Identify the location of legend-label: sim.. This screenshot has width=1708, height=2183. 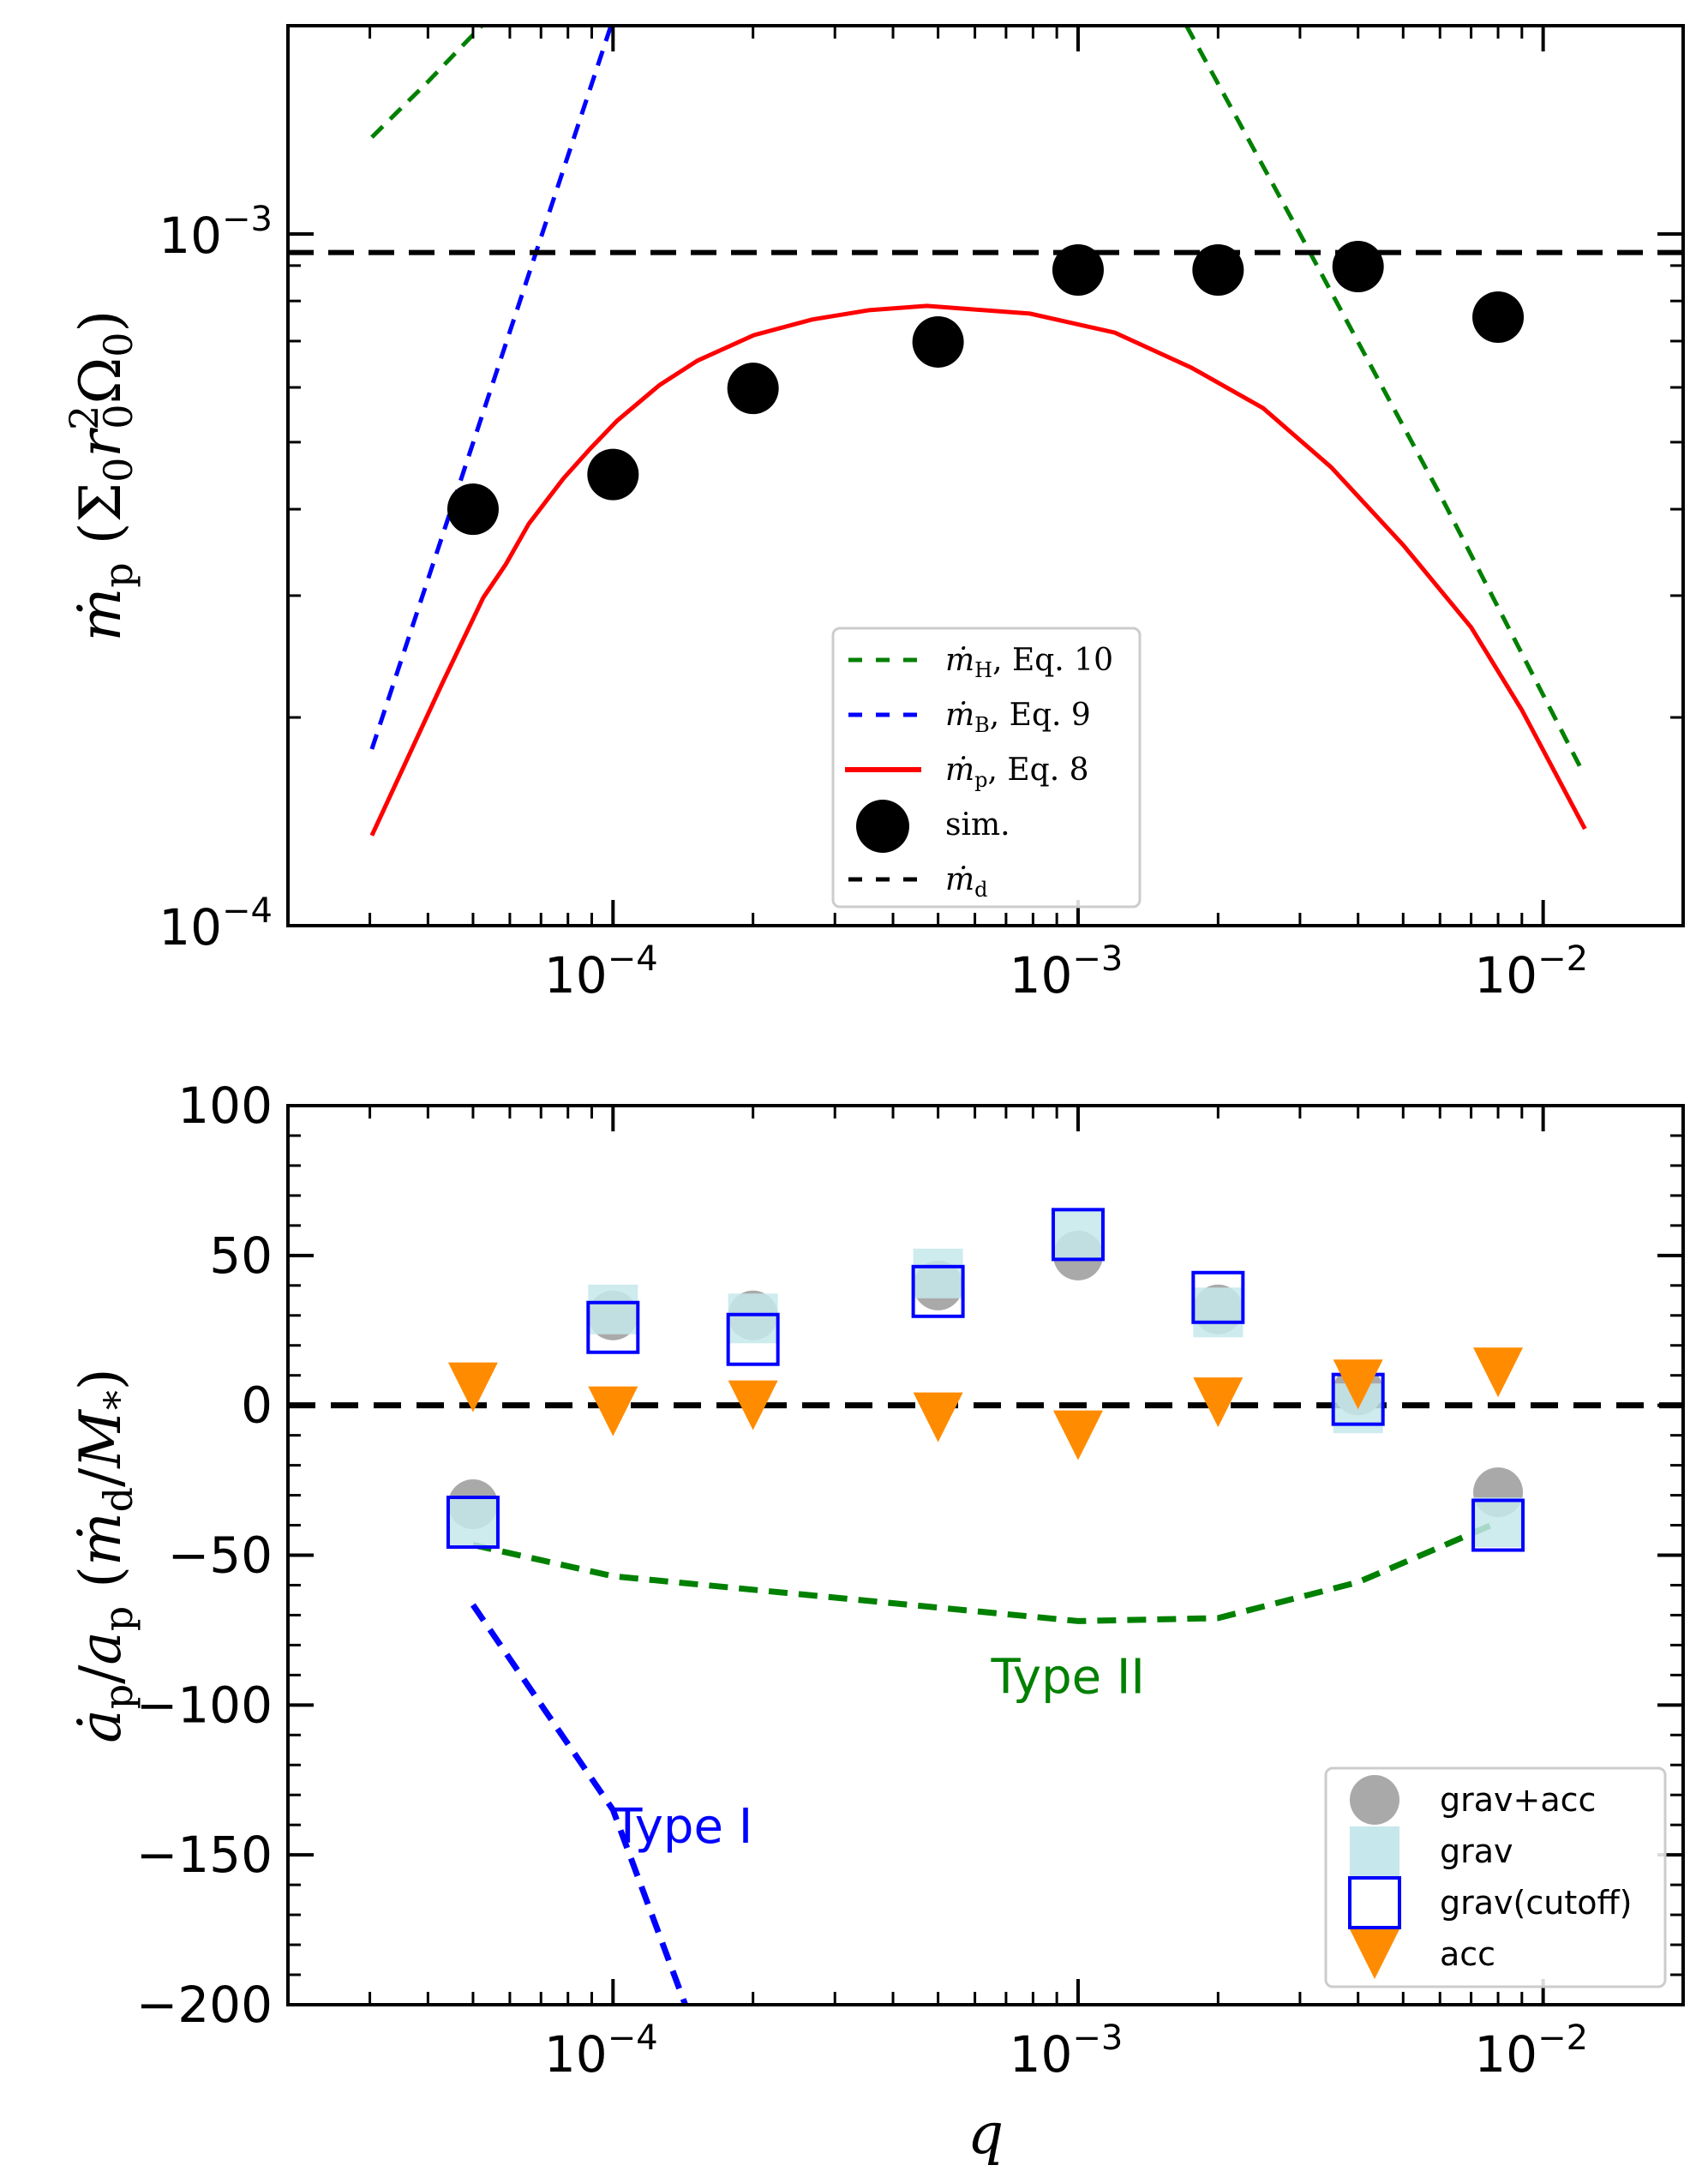
(978, 825).